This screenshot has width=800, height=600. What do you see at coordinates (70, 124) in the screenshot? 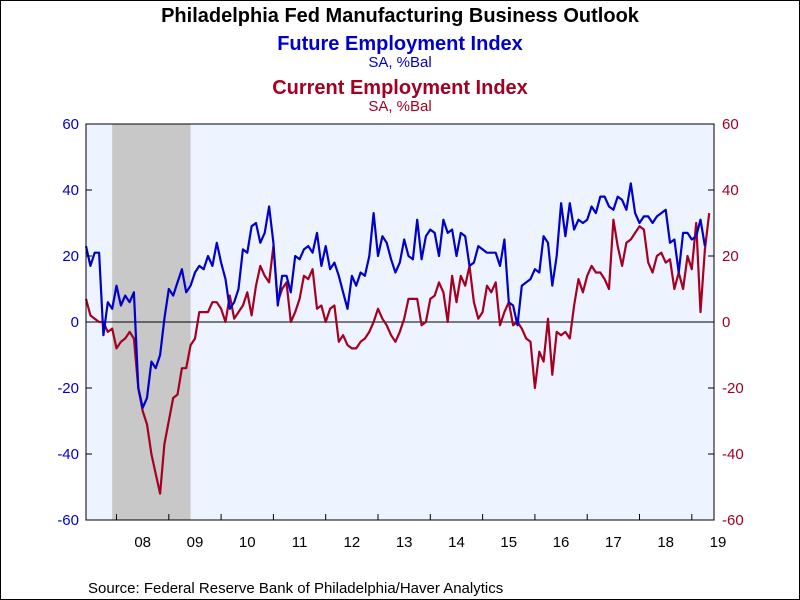
I see `left-tick-label: 60` at bounding box center [70, 124].